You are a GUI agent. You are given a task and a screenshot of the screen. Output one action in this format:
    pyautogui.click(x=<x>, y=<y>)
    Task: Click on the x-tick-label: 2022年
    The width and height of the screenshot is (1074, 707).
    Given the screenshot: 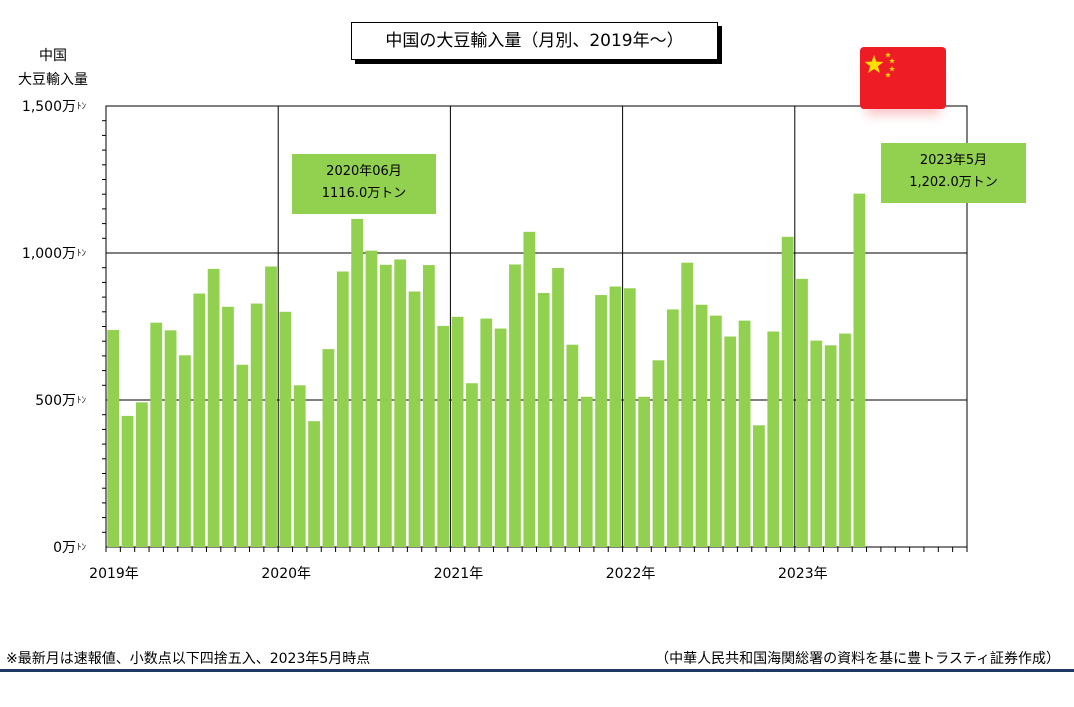 What is the action you would take?
    pyautogui.click(x=631, y=574)
    